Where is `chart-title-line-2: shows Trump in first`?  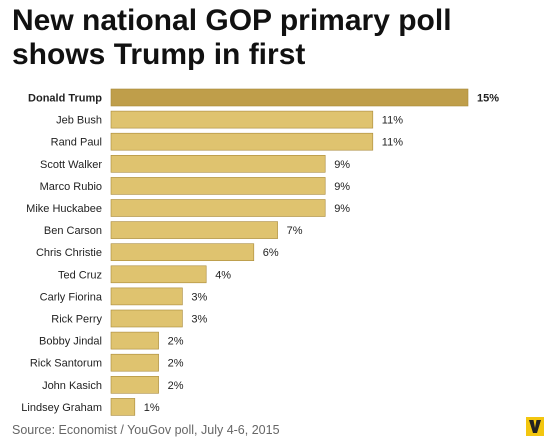 chart-title-line-2: shows Trump in first is located at coordinates (159, 54).